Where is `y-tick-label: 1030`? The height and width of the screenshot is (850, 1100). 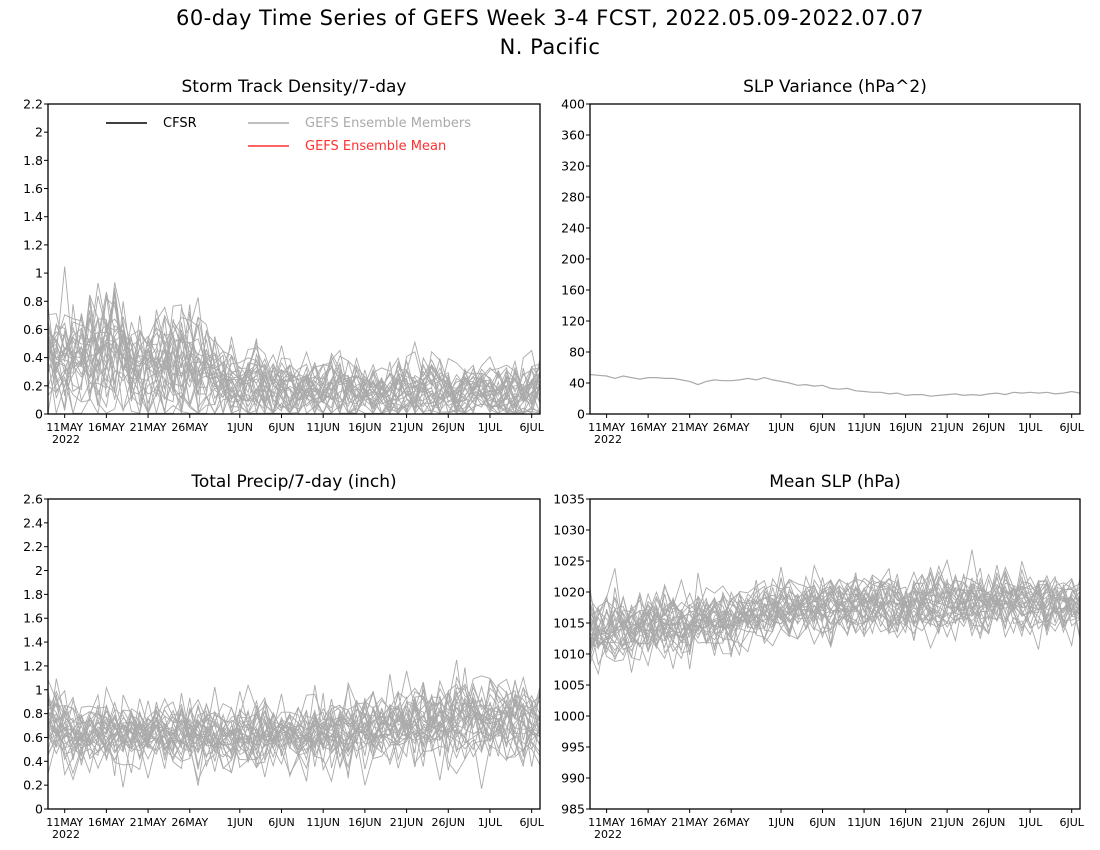 y-tick-label: 1030 is located at coordinates (569, 530).